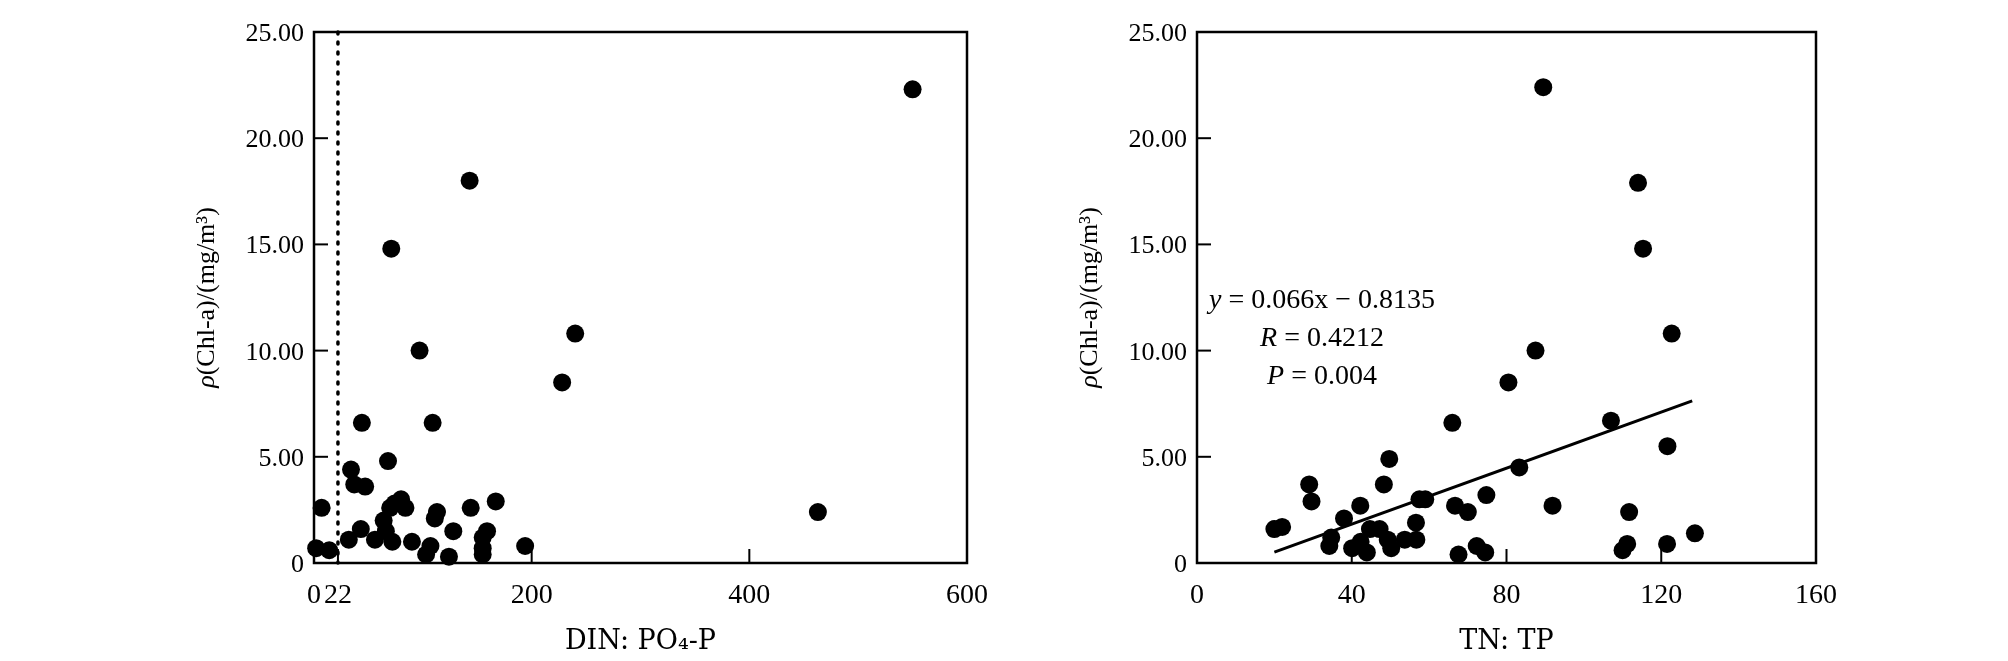  I want to click on x-tick-label: 160, so click(1816, 593).